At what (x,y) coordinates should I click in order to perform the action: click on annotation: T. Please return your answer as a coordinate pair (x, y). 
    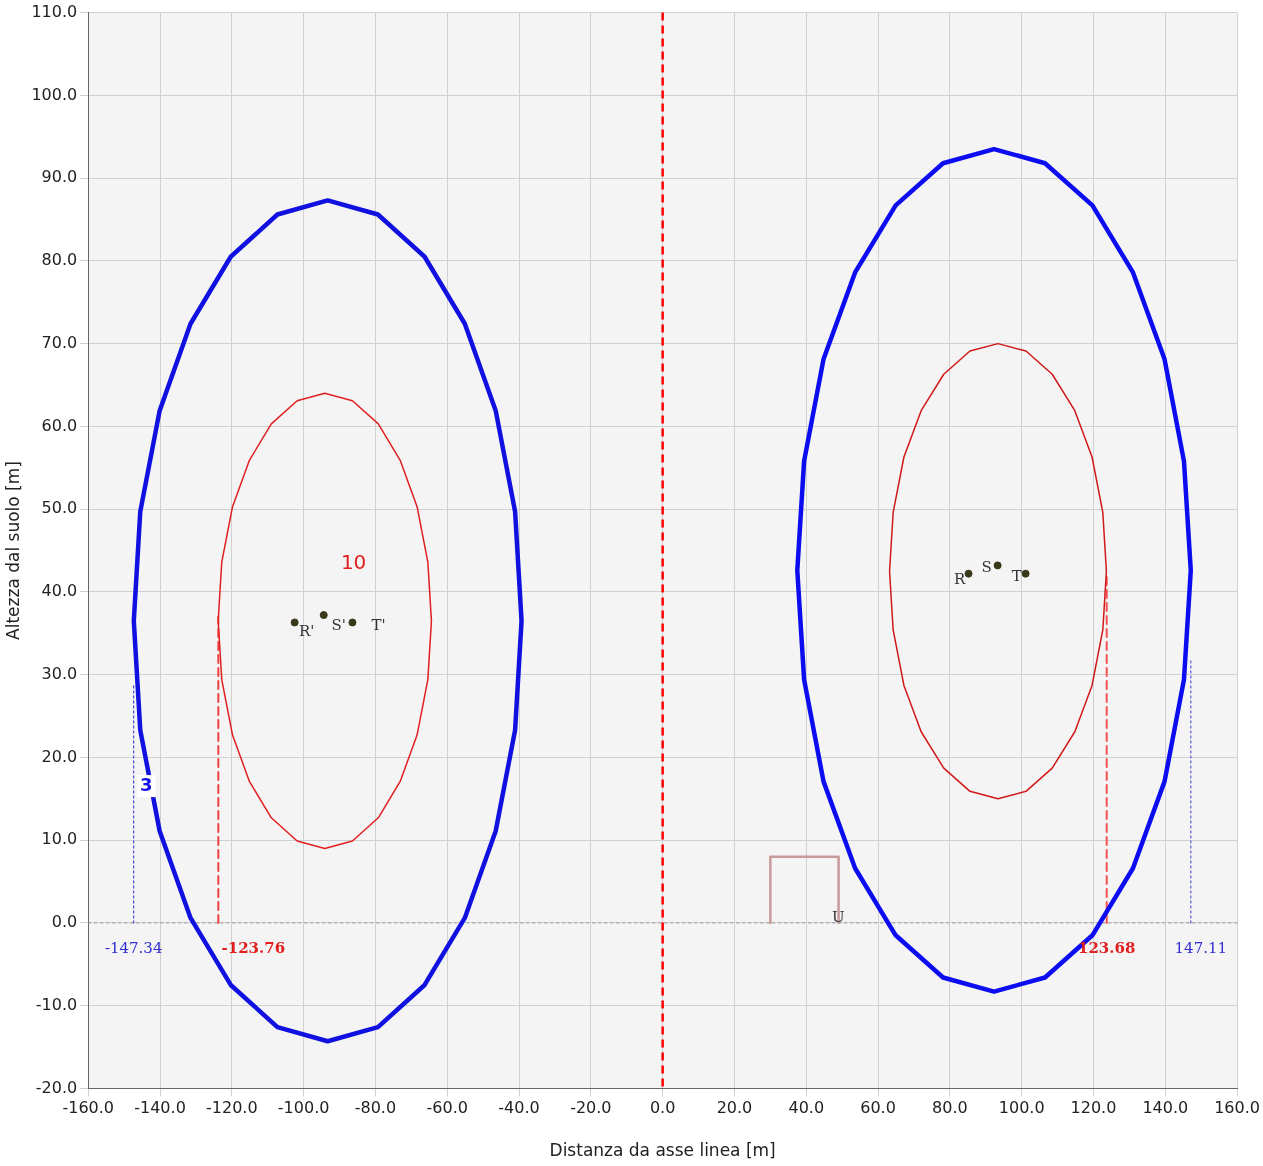
    Looking at the image, I should click on (1016, 575).